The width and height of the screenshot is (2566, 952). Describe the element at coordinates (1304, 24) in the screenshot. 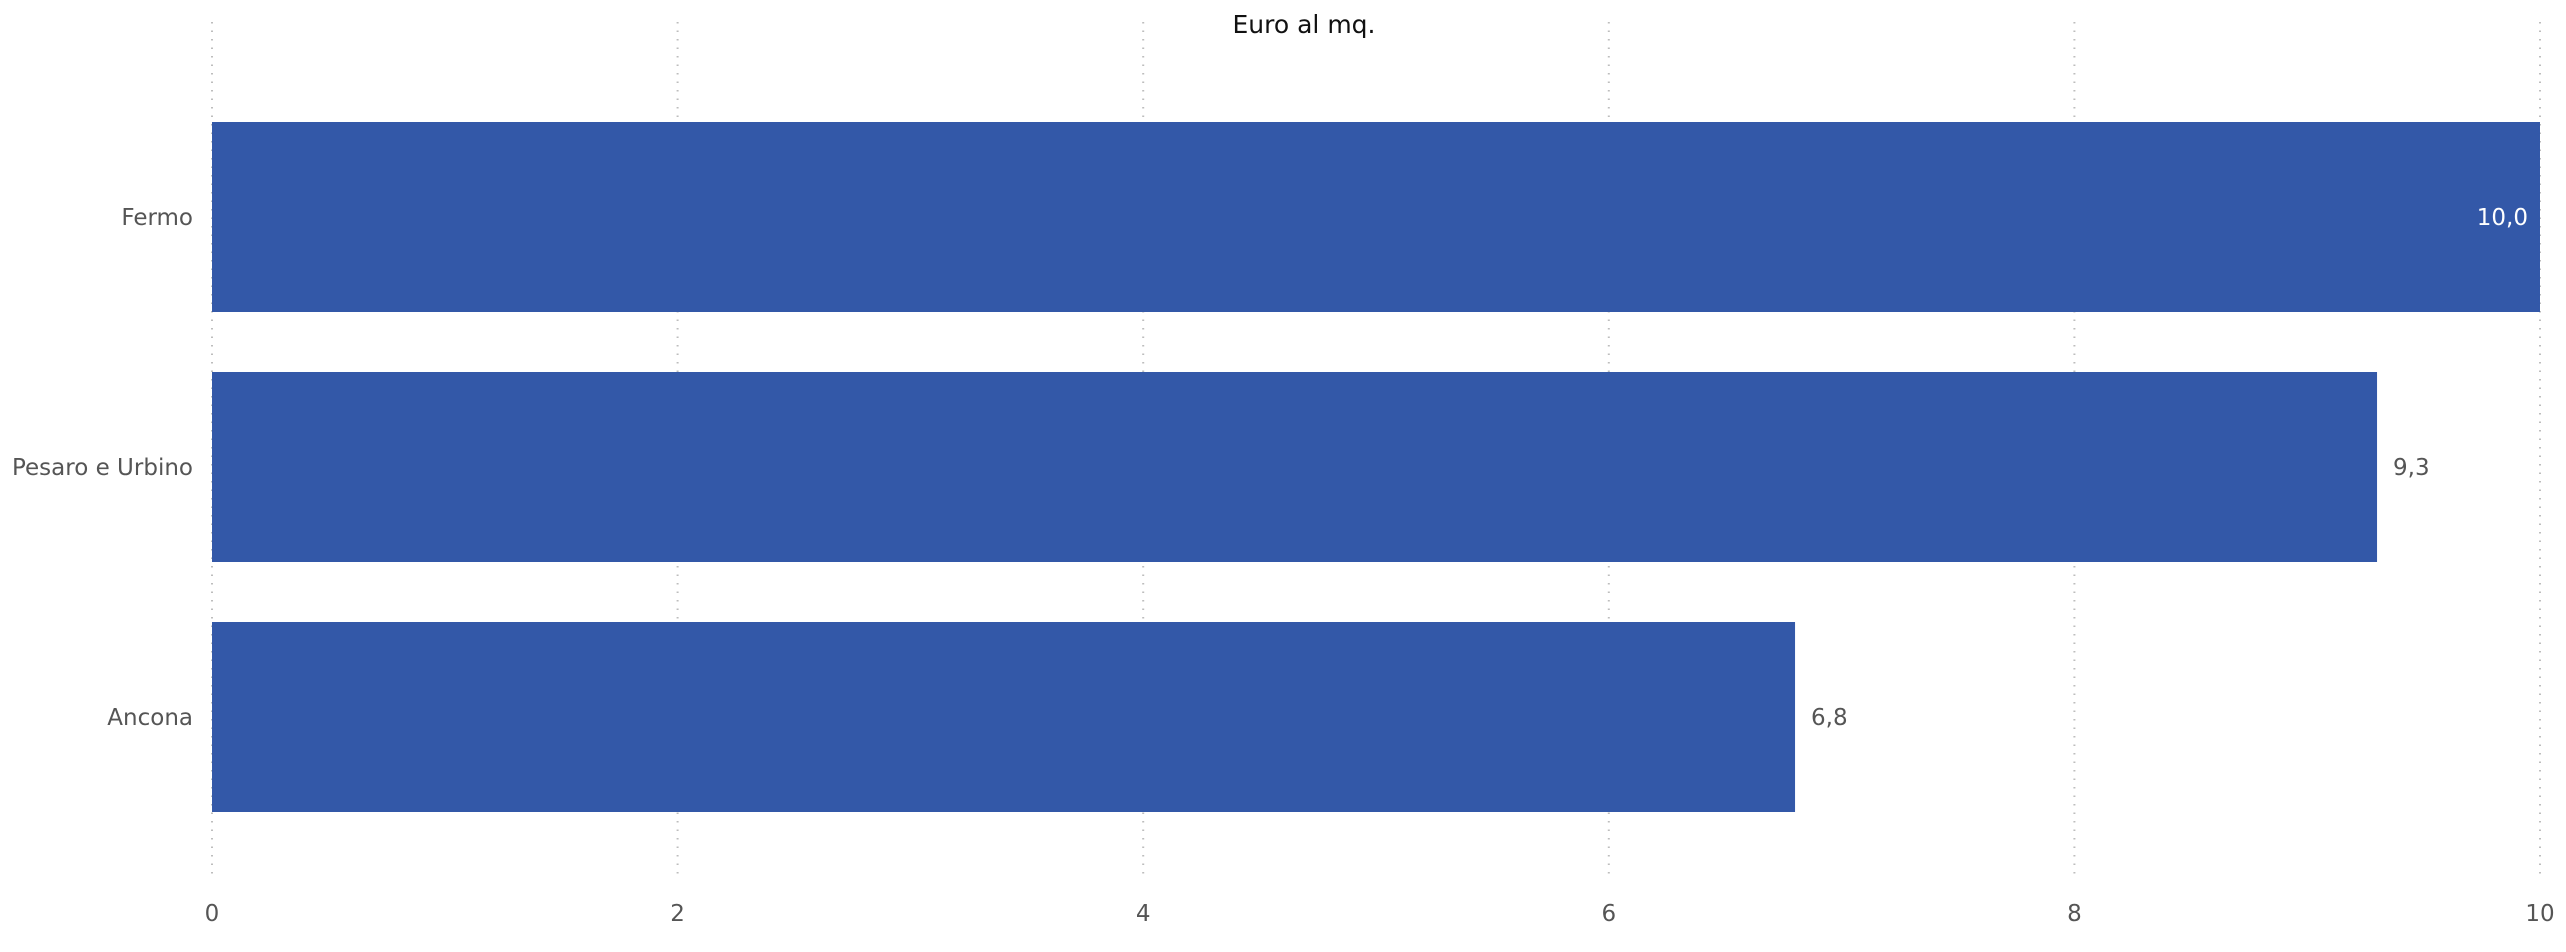

I see `chart-title: Euro al mq.` at that location.